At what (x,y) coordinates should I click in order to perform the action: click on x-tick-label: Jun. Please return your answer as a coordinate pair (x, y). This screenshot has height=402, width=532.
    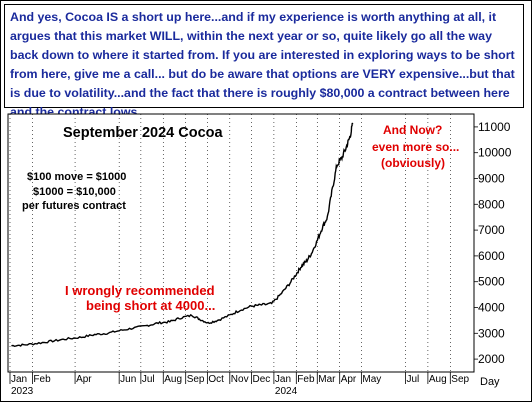
    Looking at the image, I should click on (128, 379).